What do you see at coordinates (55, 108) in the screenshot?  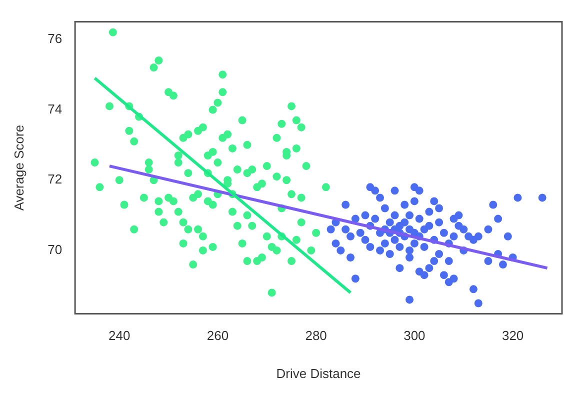 I see `y-tick-label: 74` at bounding box center [55, 108].